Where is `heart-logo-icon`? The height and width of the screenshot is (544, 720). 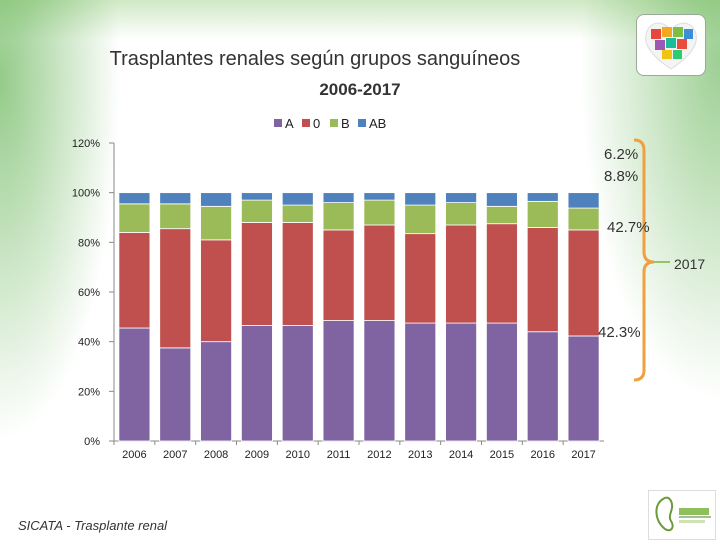 heart-logo-icon is located at coordinates (671, 45).